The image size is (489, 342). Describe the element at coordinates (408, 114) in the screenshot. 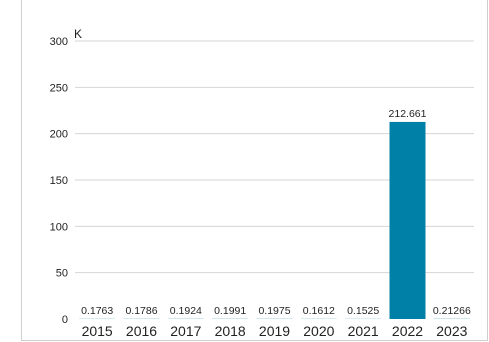

I see `data-label: 212.661` at that location.